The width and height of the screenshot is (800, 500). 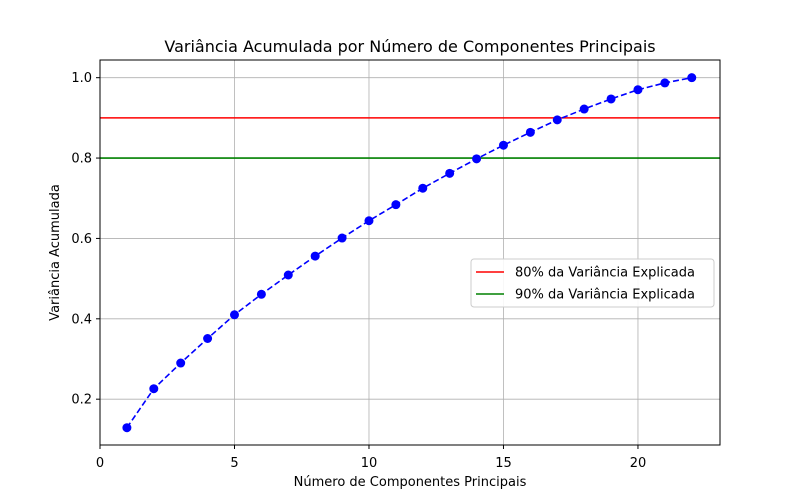 What do you see at coordinates (81, 239) in the screenshot?
I see `y-tick-label: 0.6` at bounding box center [81, 239].